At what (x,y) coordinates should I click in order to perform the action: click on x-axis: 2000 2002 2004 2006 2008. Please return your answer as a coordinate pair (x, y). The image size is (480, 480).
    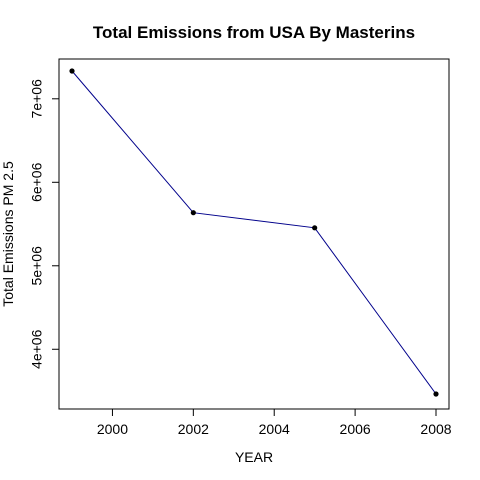
    Looking at the image, I should click on (274, 422).